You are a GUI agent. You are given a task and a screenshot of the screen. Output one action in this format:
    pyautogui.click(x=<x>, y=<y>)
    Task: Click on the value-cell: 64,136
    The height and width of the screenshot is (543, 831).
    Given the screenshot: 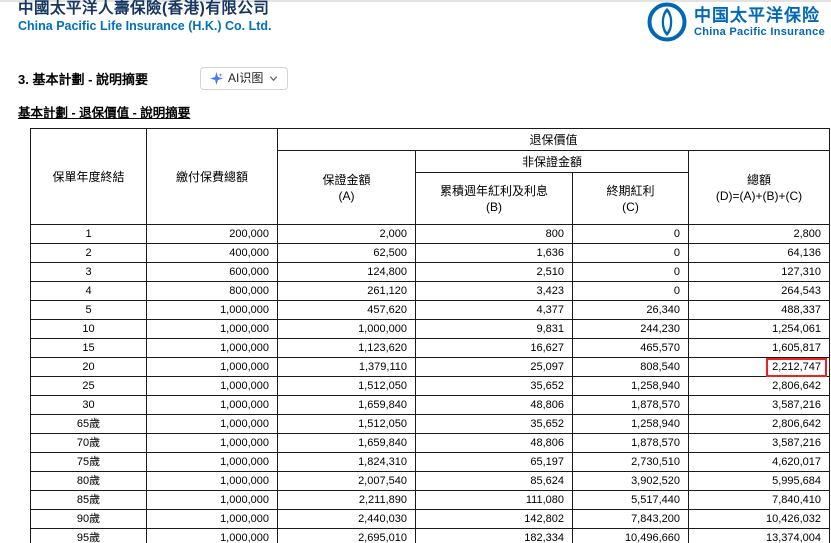 What is the action you would take?
    pyautogui.click(x=759, y=253)
    